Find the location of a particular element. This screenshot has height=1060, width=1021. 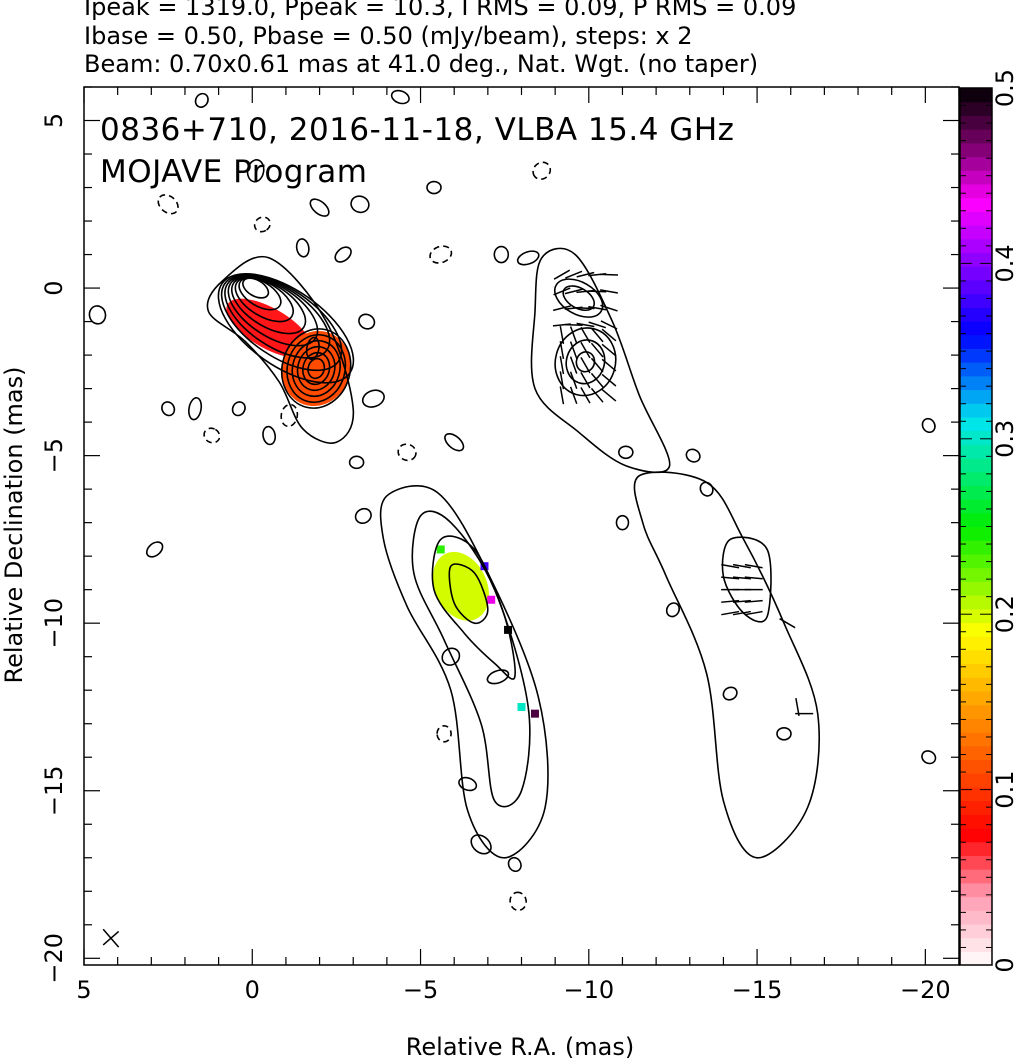

plot-title: 0836+710, 2016-11-18, VLBA 15.4 GHz is located at coordinates (417, 130).